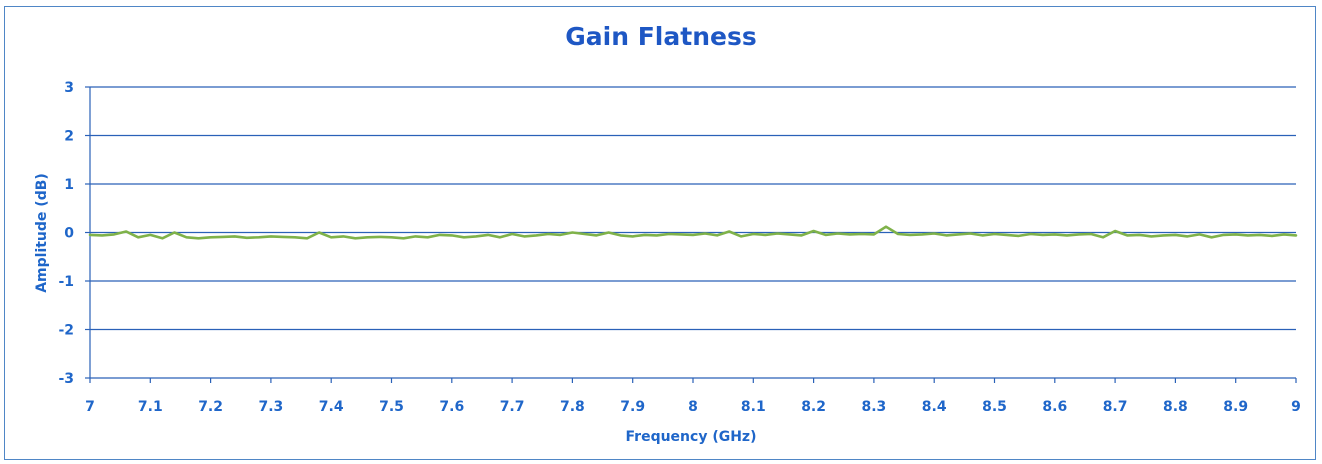 The width and height of the screenshot is (1322, 464). I want to click on y-tick-label: 0, so click(69, 234).